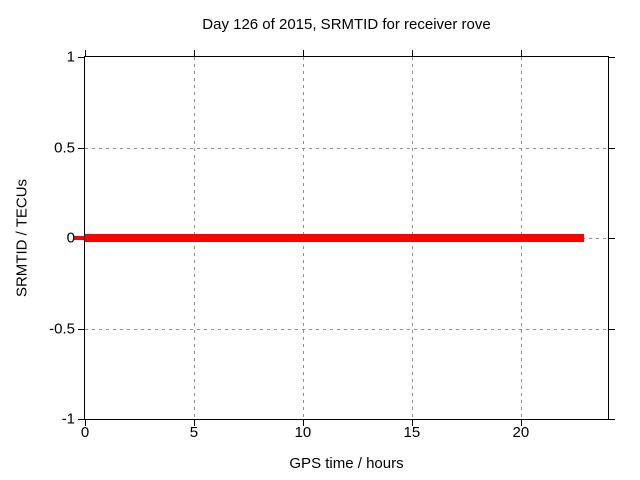  What do you see at coordinates (303, 432) in the screenshot?
I see `x-tick-label: 10` at bounding box center [303, 432].